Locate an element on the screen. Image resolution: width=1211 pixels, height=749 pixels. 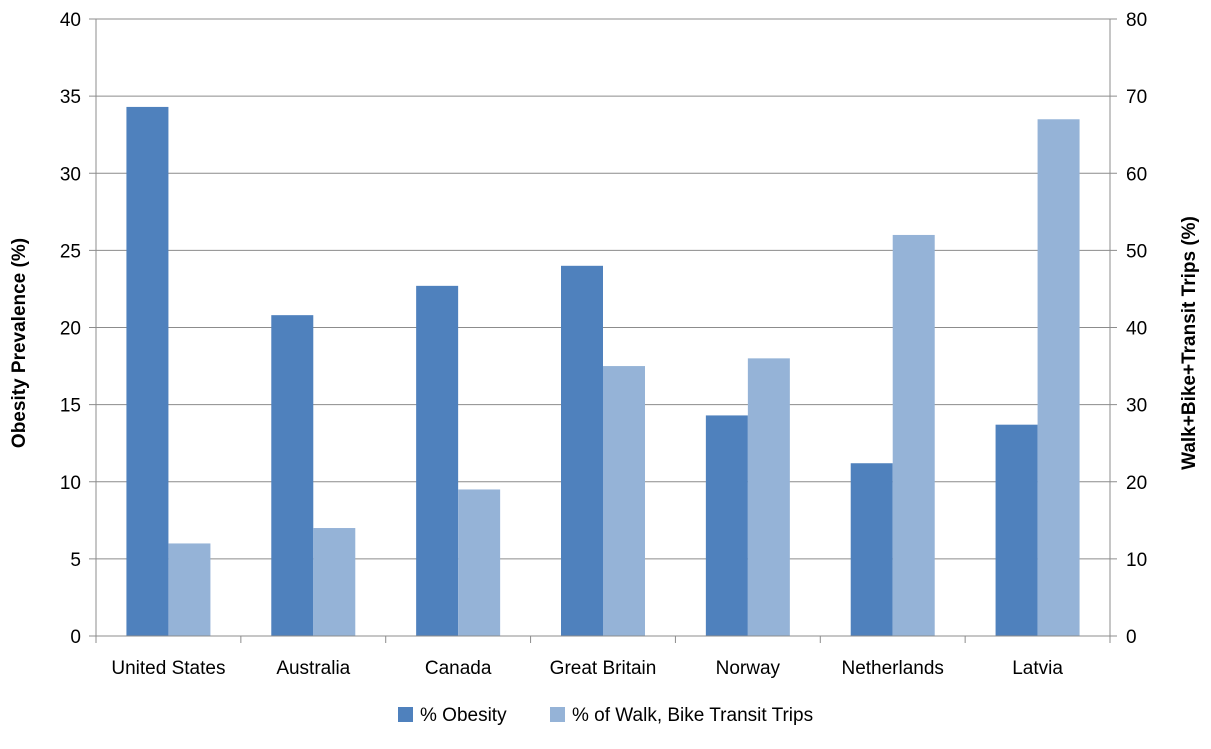
right-tick-label: 80 is located at coordinates (1136, 20).